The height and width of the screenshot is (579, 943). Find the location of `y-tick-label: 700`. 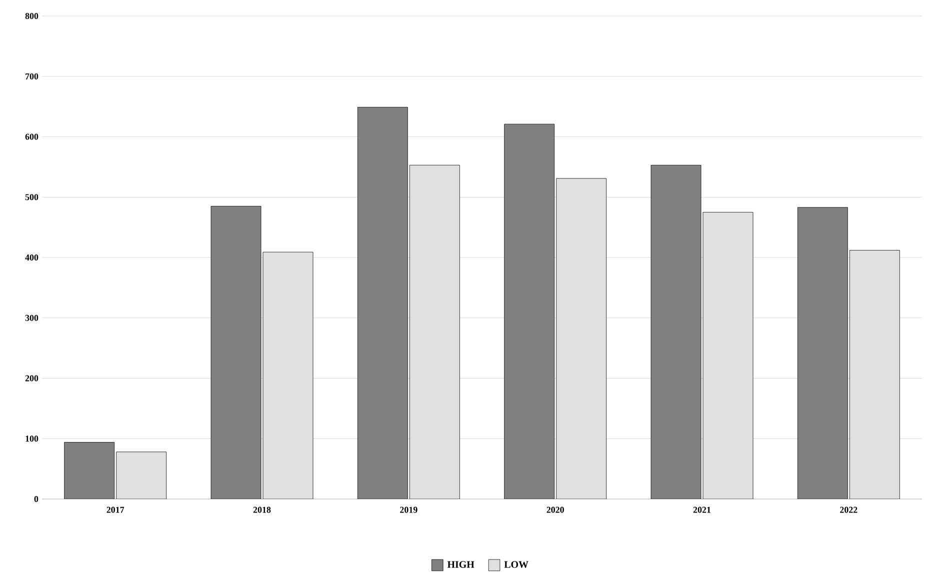

y-tick-label: 700 is located at coordinates (32, 76).